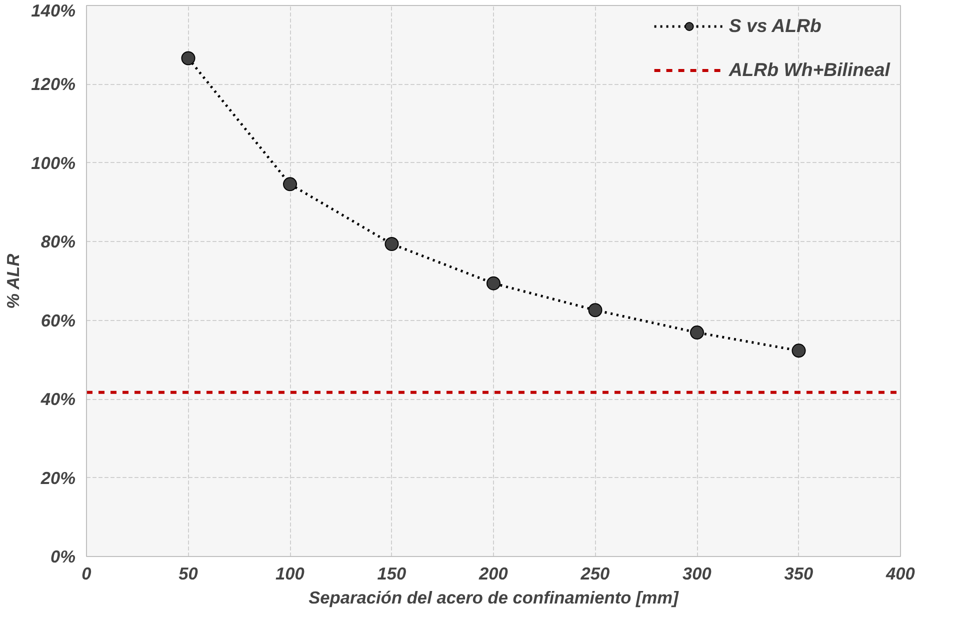  Describe the element at coordinates (188, 574) in the screenshot. I see `x-tick-label: 50` at that location.